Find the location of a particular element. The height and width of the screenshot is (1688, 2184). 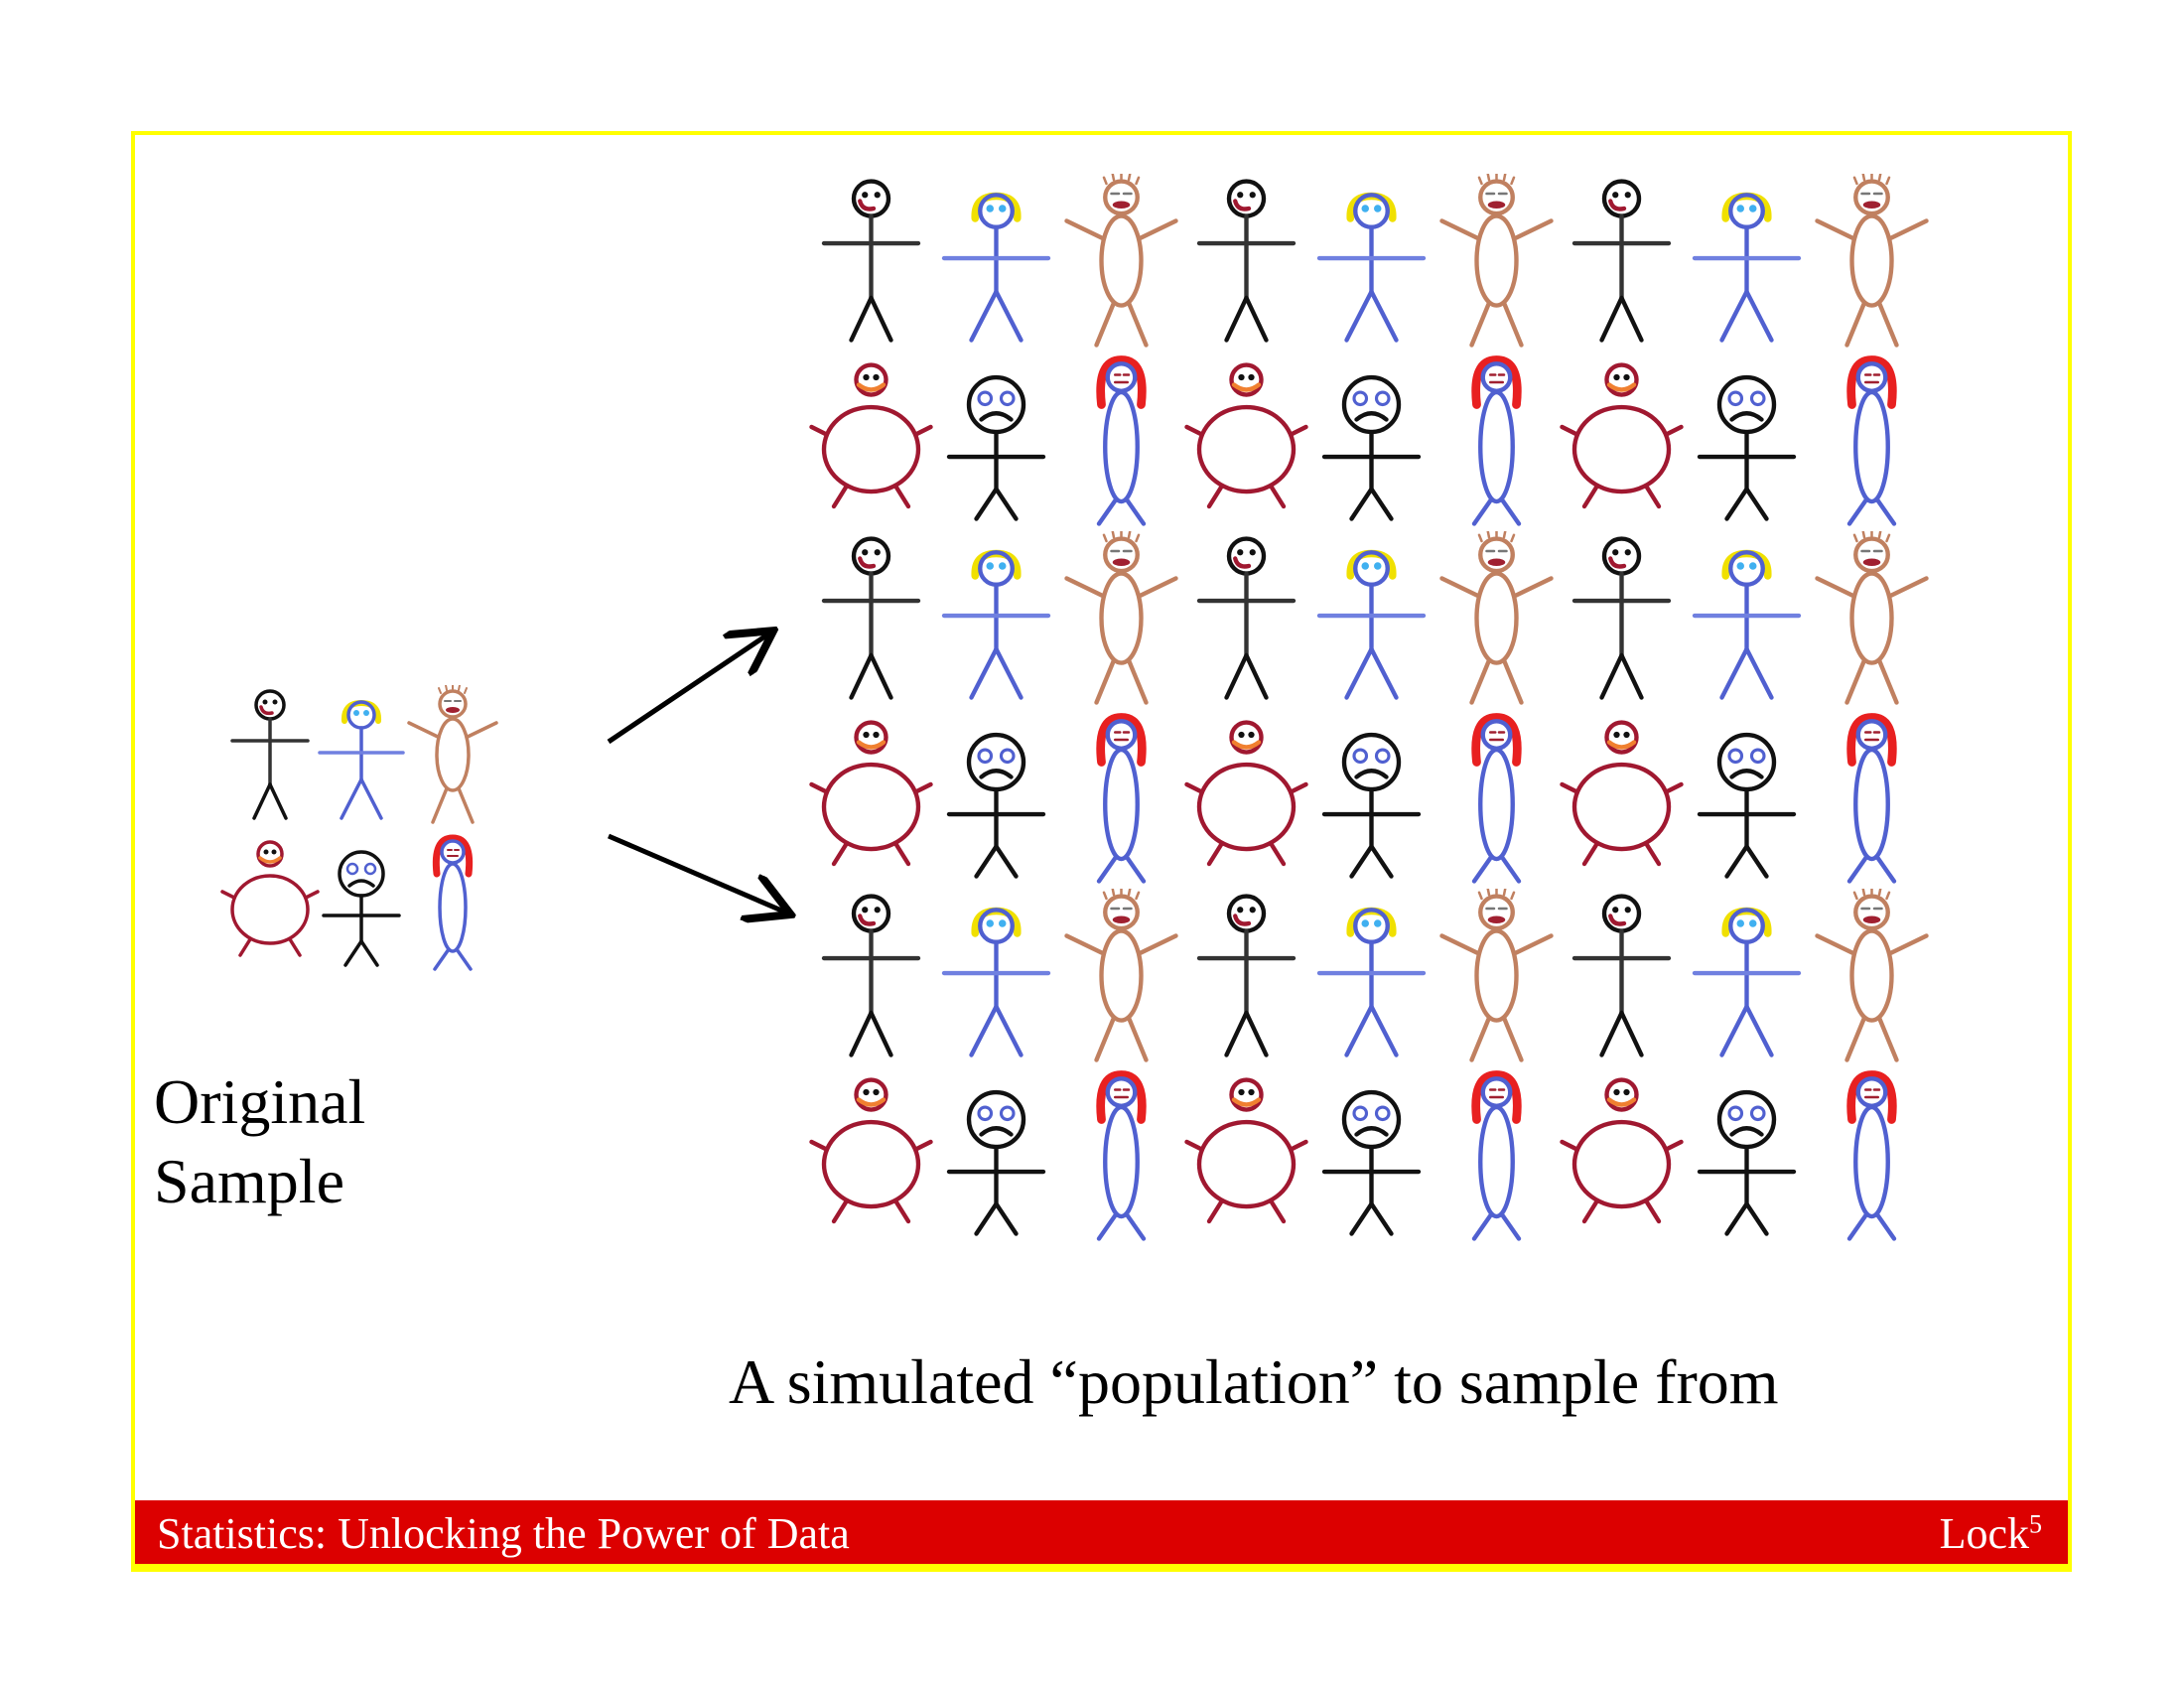

footer-author: Lock5 is located at coordinates (1991, 1533).